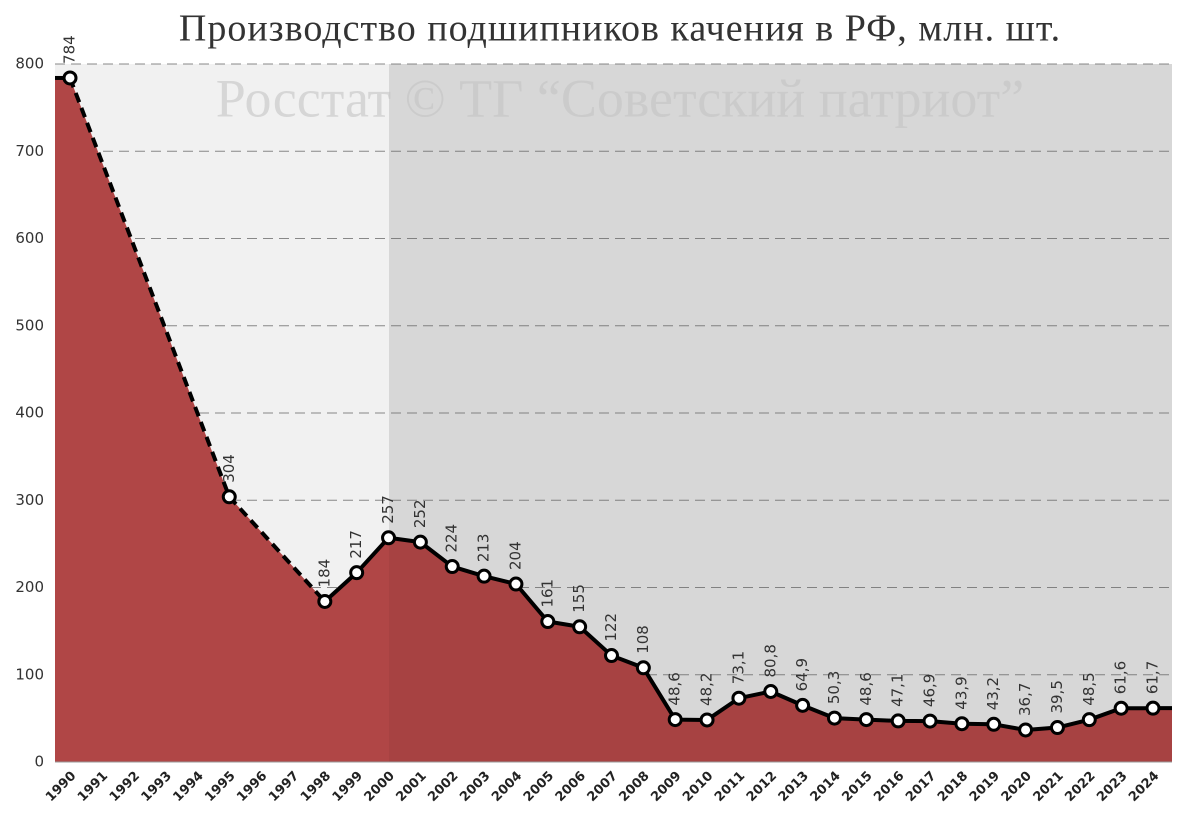  Describe the element at coordinates (770, 660) in the screenshot. I see `value-label: 80,8` at that location.